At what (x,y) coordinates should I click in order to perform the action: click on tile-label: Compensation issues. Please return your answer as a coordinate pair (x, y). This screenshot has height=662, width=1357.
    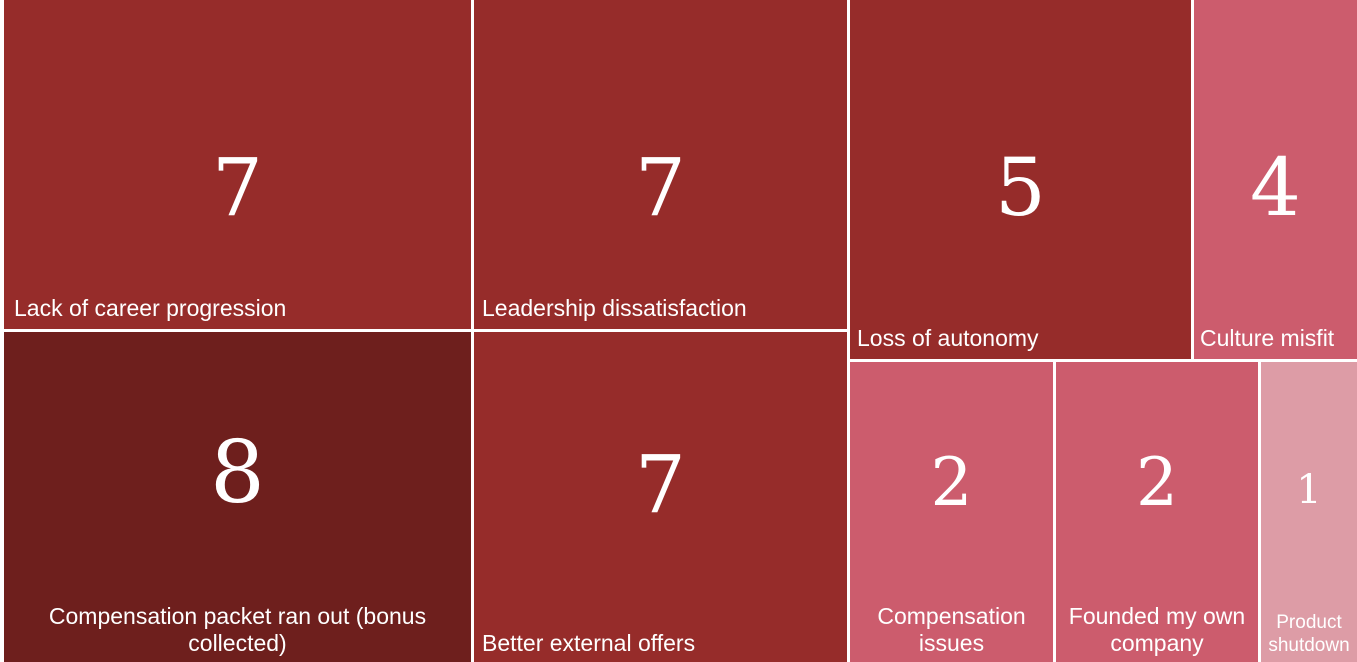
    Looking at the image, I should click on (951, 629).